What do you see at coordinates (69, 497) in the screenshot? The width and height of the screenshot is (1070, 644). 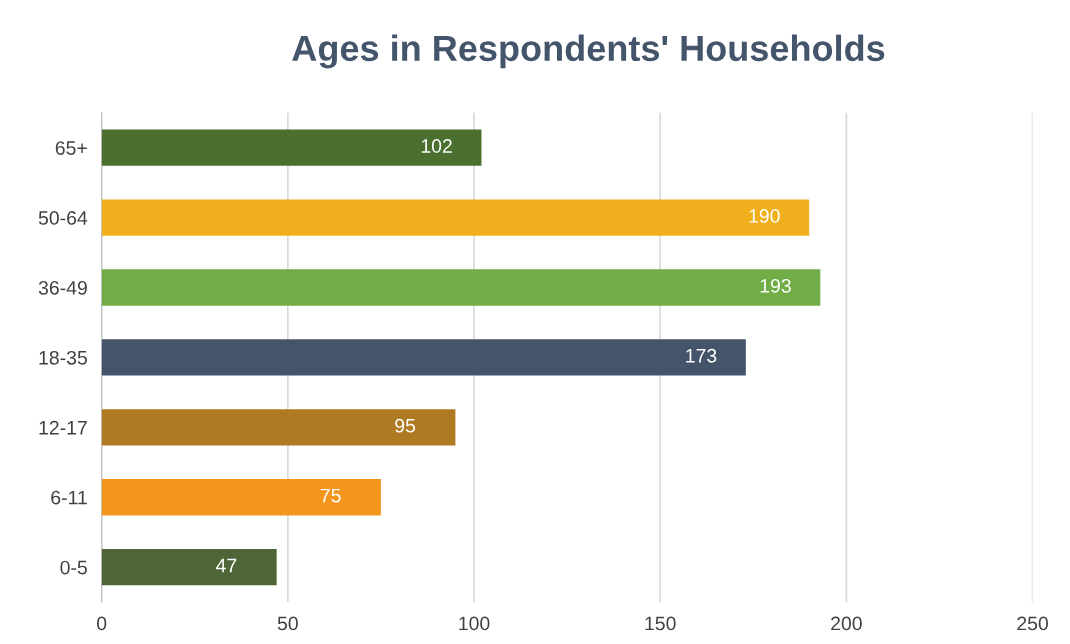 I see `y-tick-label: 6-11` at bounding box center [69, 497].